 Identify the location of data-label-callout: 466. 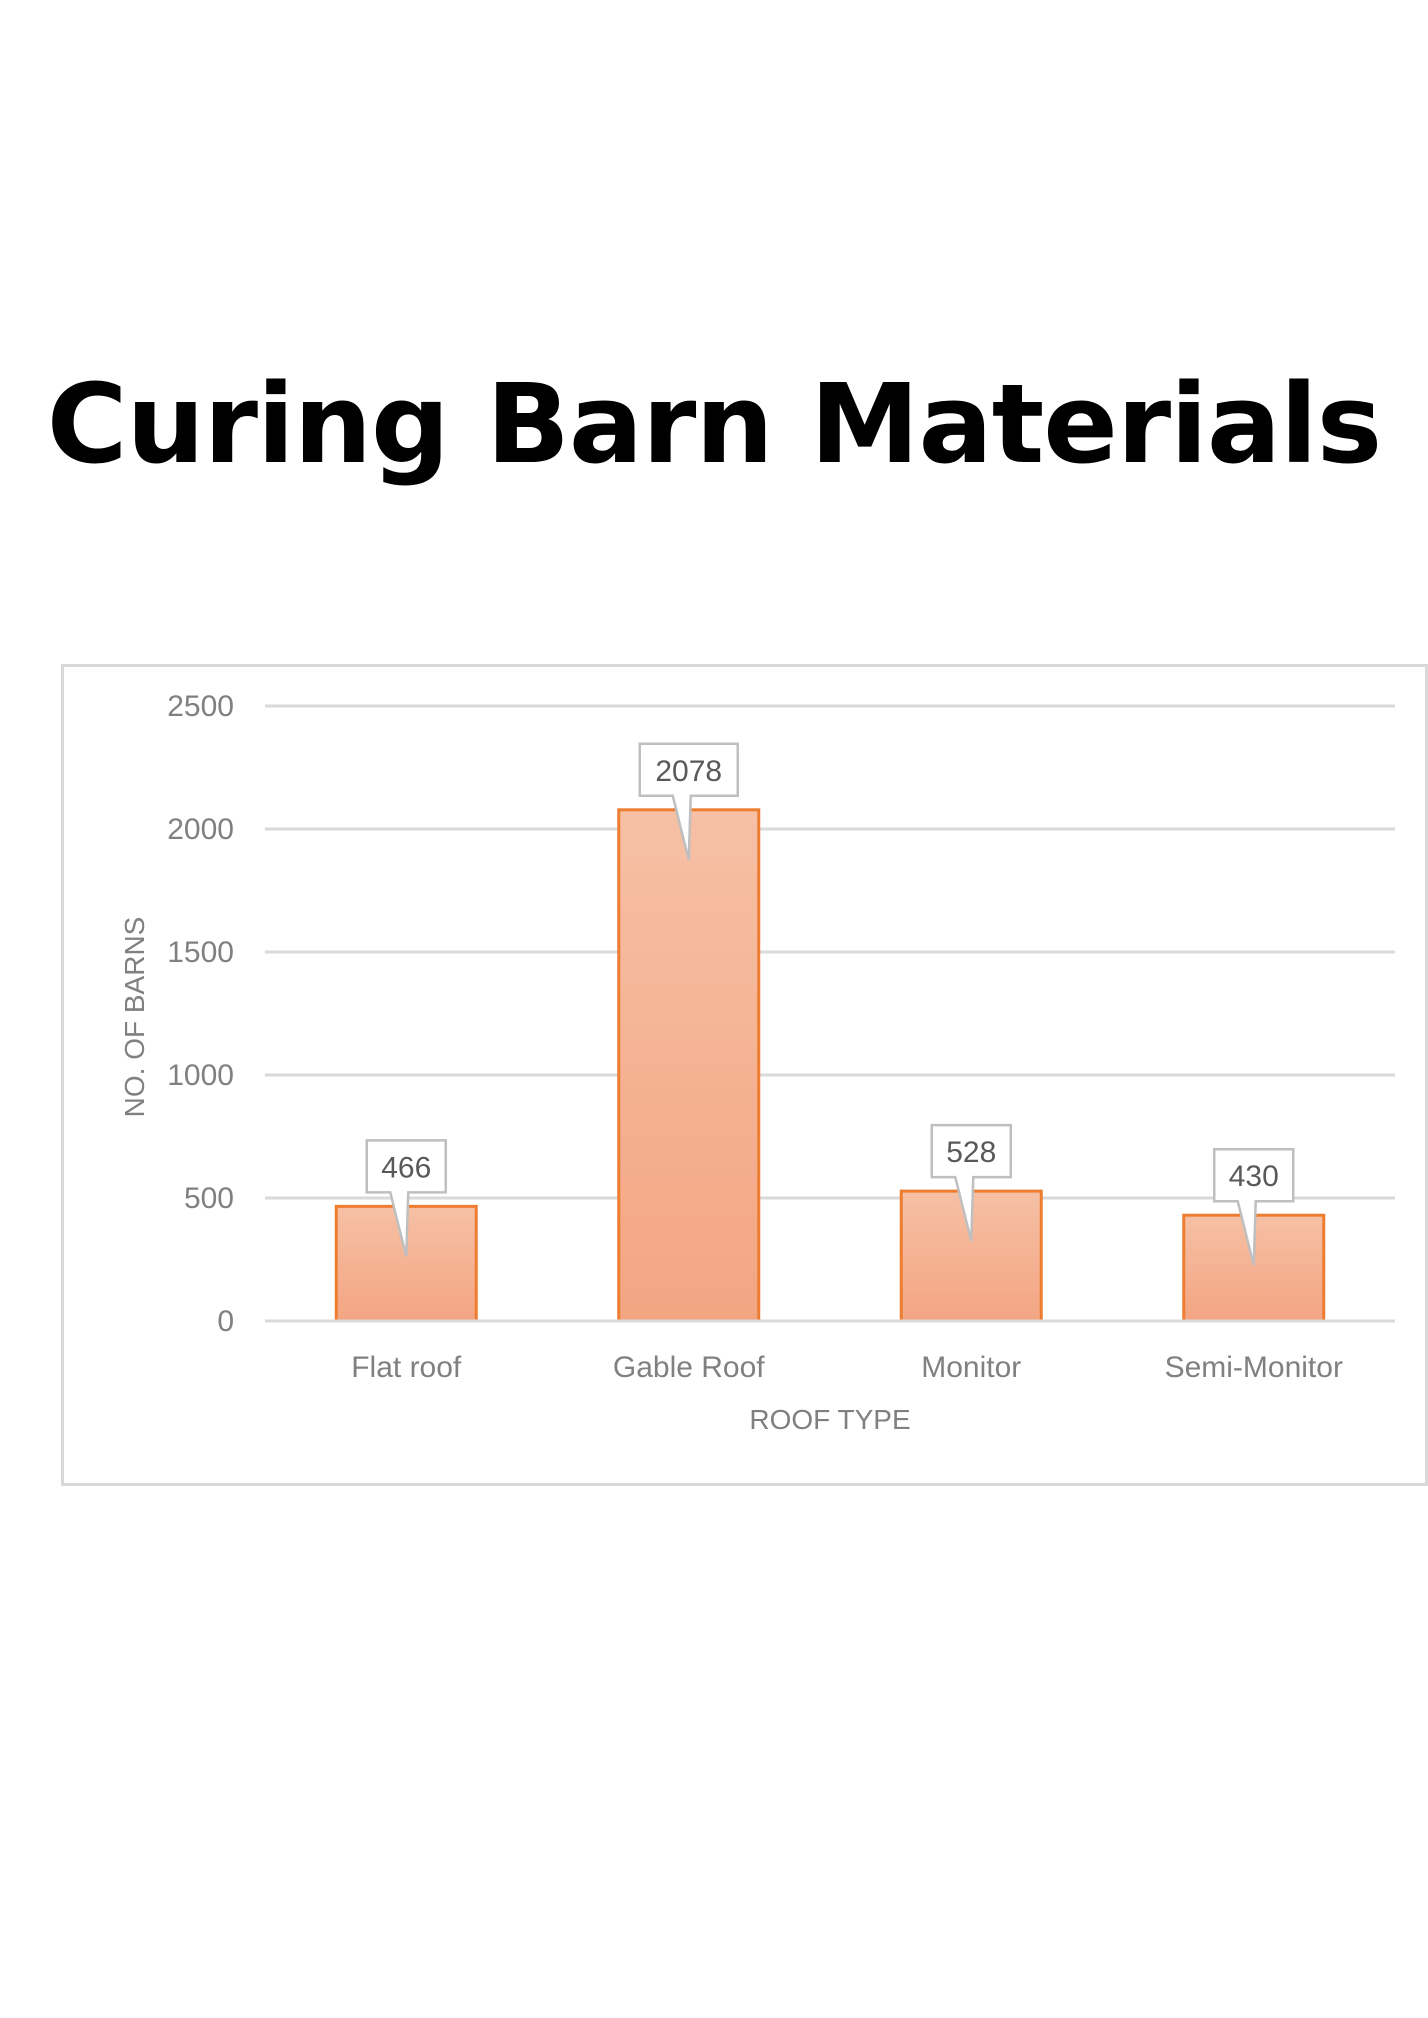
(406, 1198).